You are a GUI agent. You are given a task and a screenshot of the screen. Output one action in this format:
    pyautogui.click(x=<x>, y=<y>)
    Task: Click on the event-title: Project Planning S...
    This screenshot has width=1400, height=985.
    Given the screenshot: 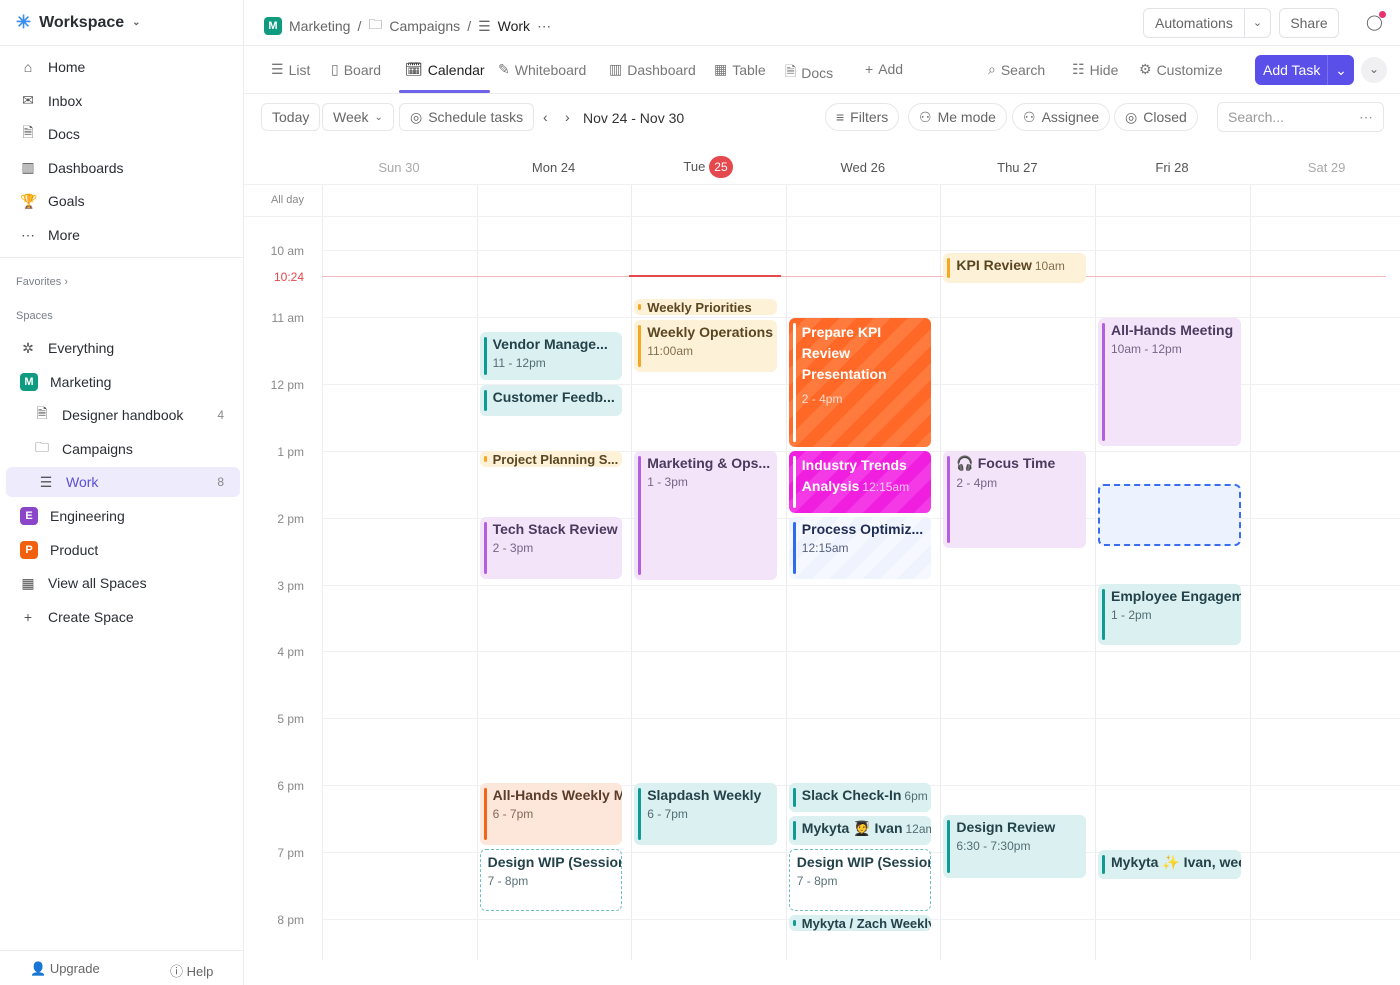 What is the action you would take?
    pyautogui.click(x=555, y=459)
    